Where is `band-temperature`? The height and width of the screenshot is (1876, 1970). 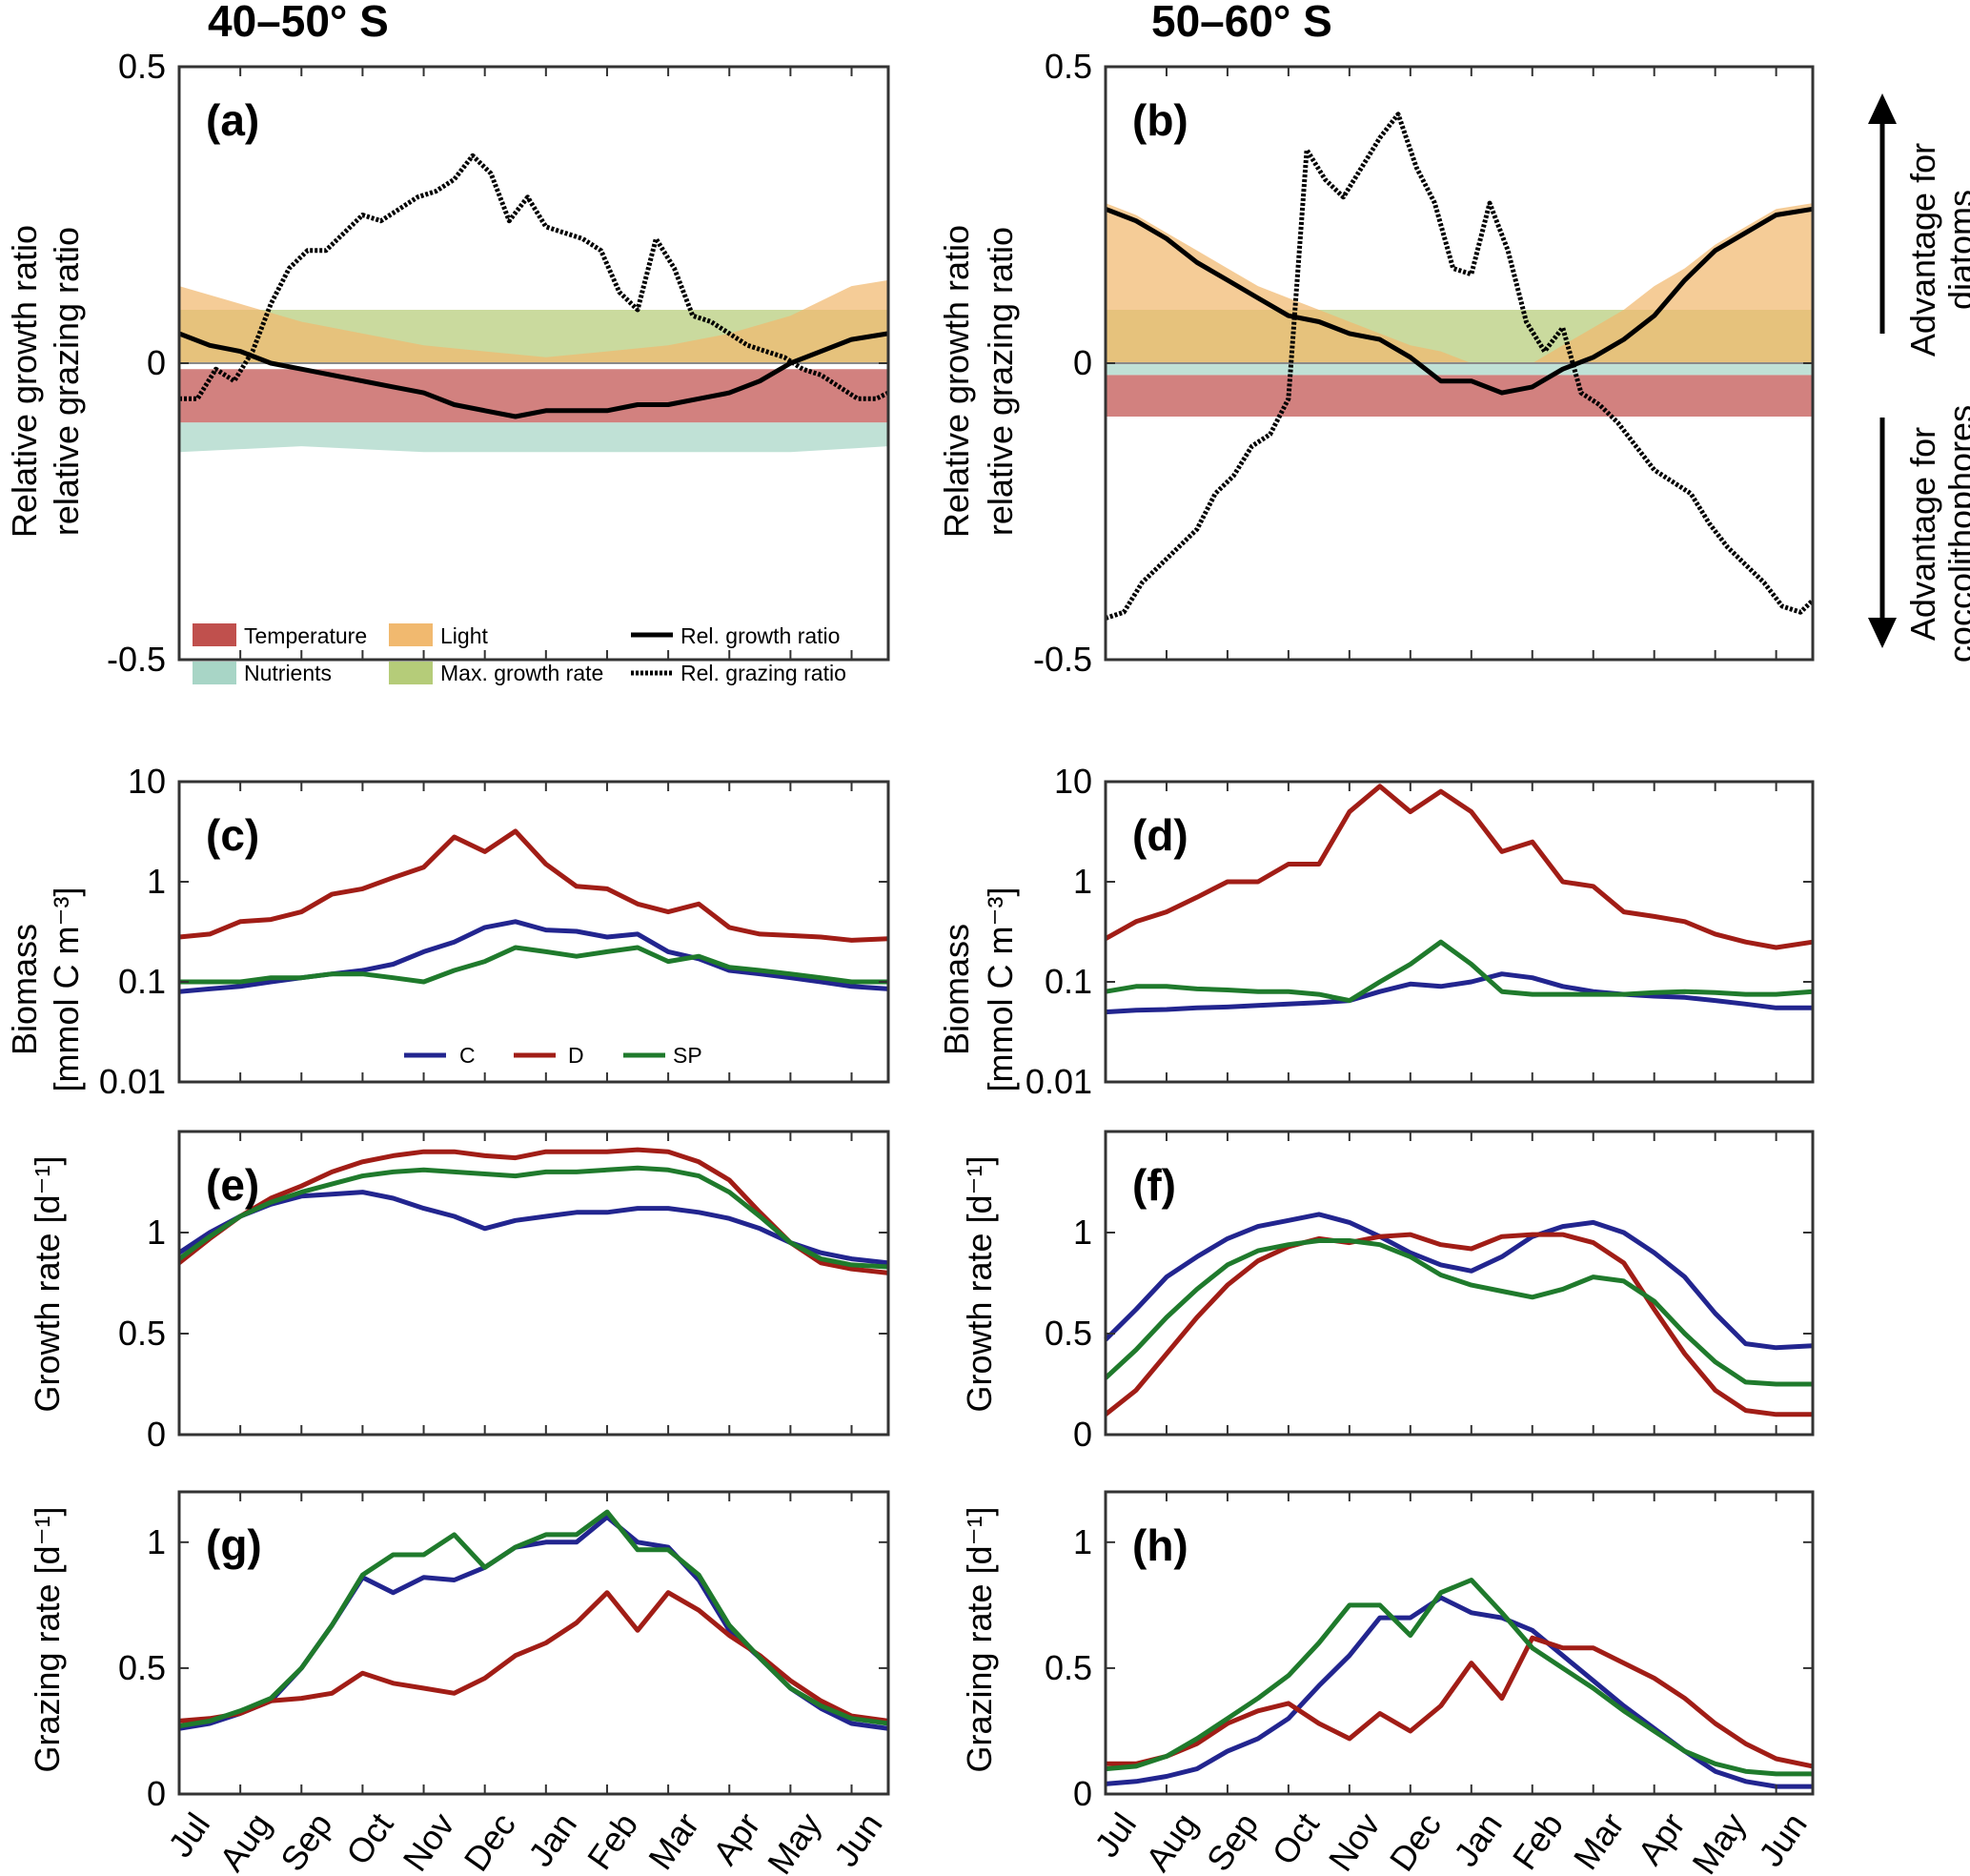
band-temperature is located at coordinates (533, 396).